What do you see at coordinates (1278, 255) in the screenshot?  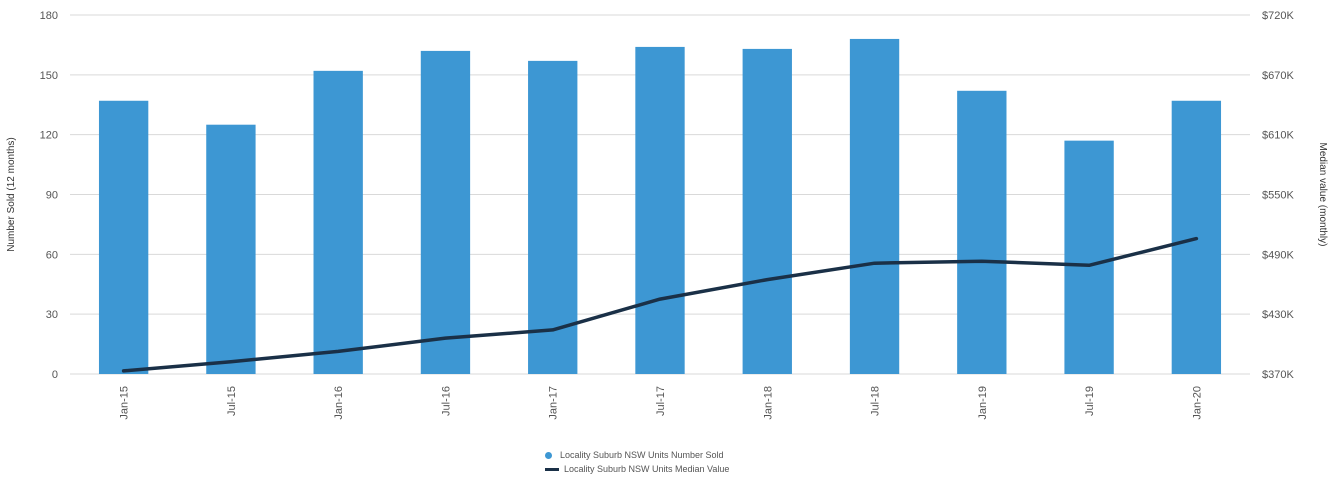 I see `y-right-tick-label: $490K` at bounding box center [1278, 255].